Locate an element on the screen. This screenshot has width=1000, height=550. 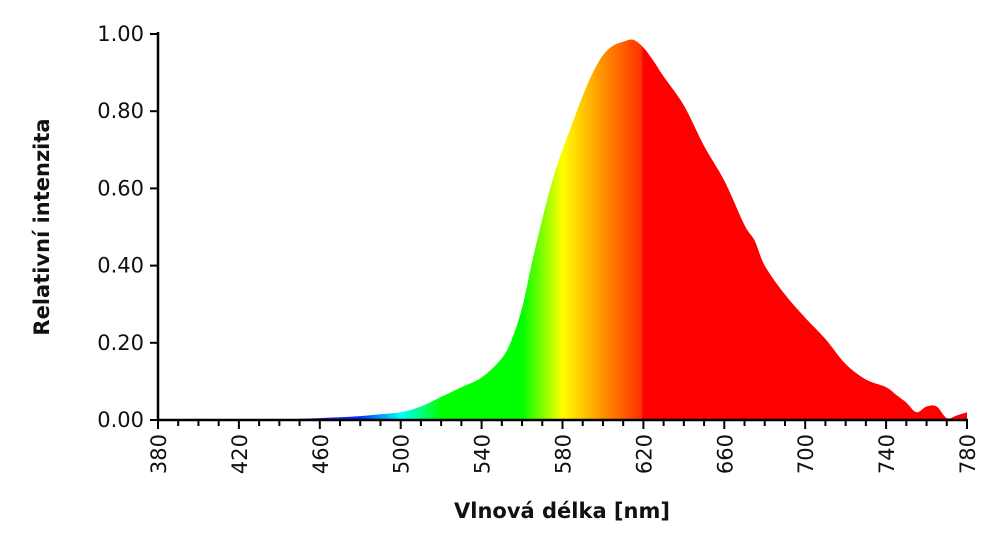
y-tick-label: 0.60 is located at coordinates (120, 188).